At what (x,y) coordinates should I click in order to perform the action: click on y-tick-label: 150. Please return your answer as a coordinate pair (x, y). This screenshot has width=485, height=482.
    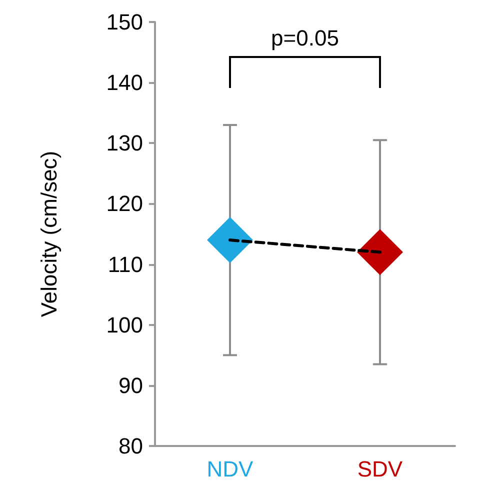
    Looking at the image, I should click on (124, 22).